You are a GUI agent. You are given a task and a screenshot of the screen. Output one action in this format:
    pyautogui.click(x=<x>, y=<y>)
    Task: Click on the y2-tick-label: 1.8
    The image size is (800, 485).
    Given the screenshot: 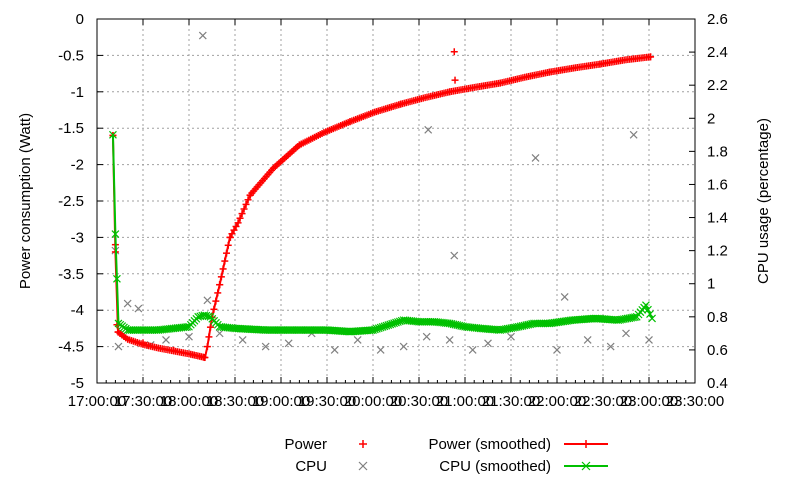 What is the action you would take?
    pyautogui.click(x=717, y=151)
    